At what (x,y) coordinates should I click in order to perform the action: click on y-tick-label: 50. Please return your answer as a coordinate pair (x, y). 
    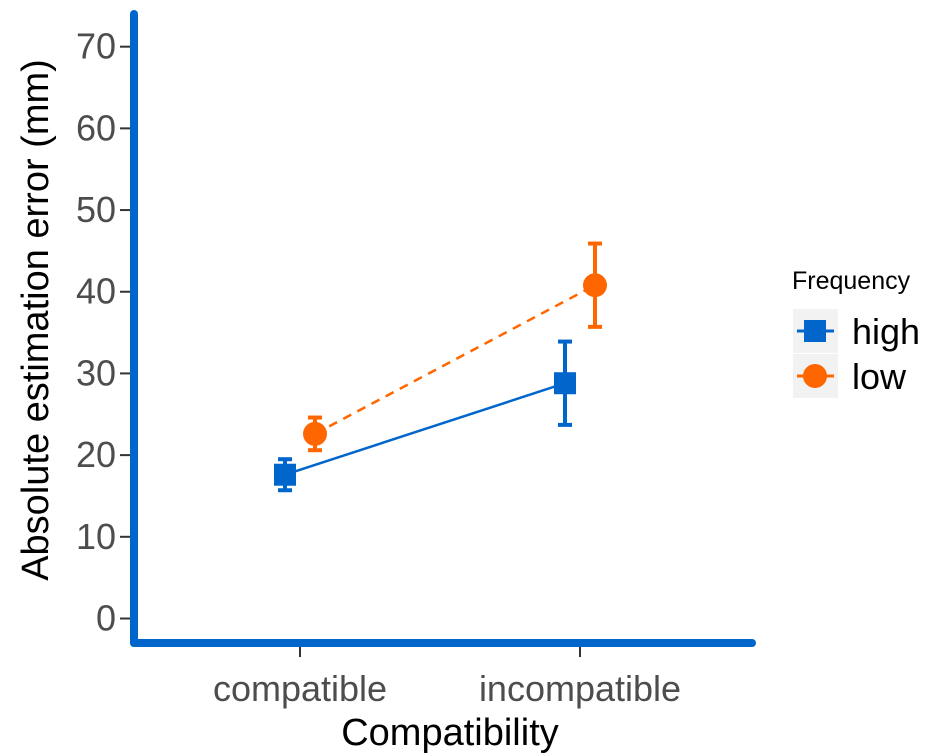
    Looking at the image, I should click on (96, 209).